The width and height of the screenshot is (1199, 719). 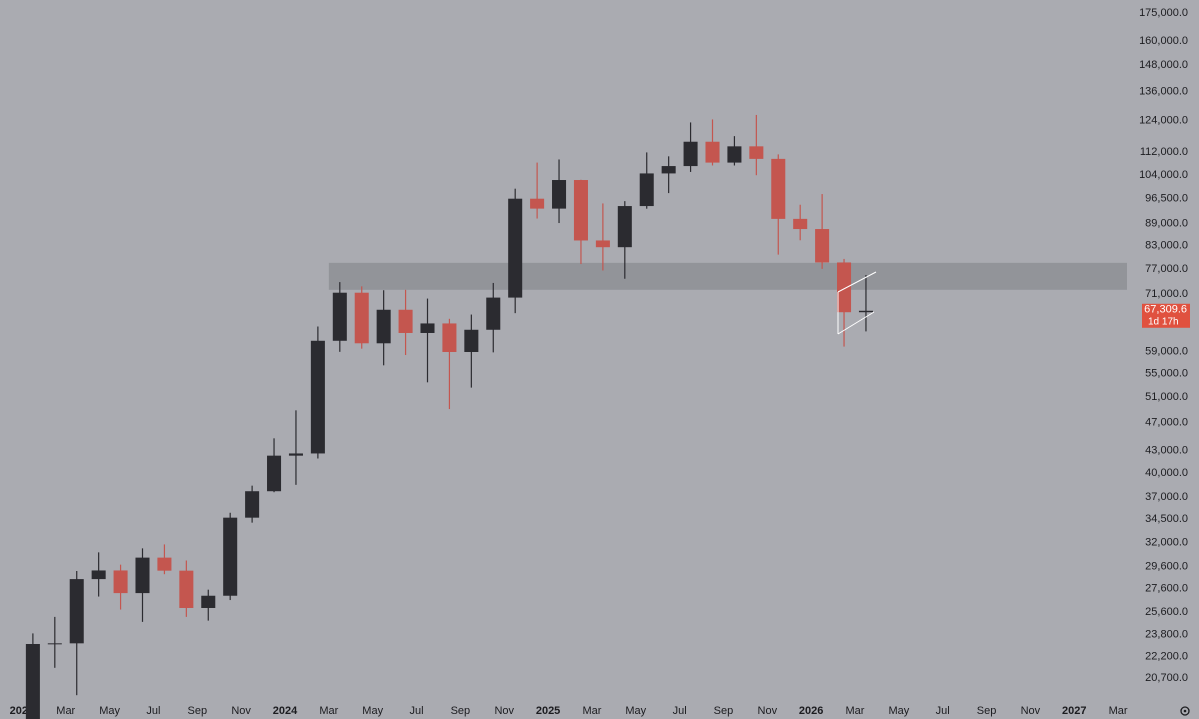 What do you see at coordinates (857, 303) in the screenshot?
I see `channel` at bounding box center [857, 303].